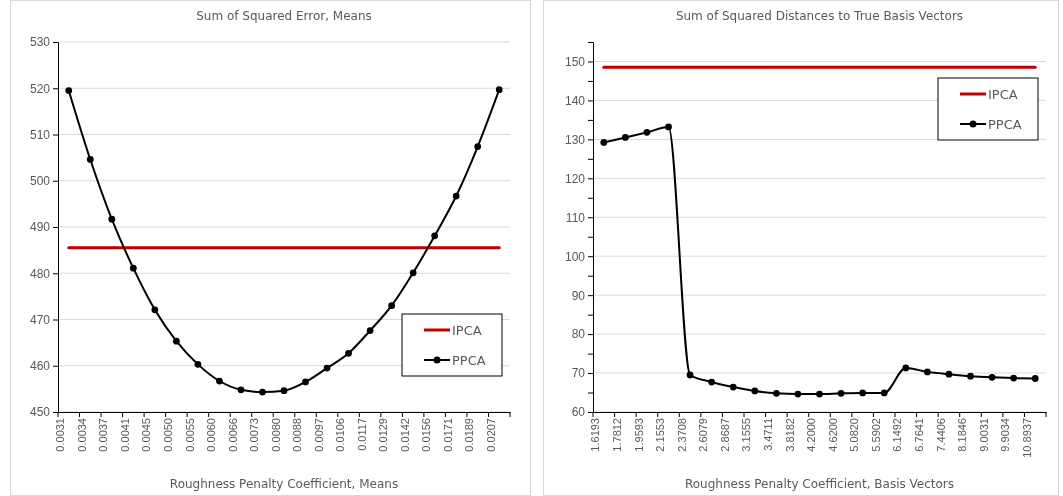 The image size is (1063, 496). Describe the element at coordinates (638, 435) in the screenshot. I see `x-tick-label: 1.9593` at that location.